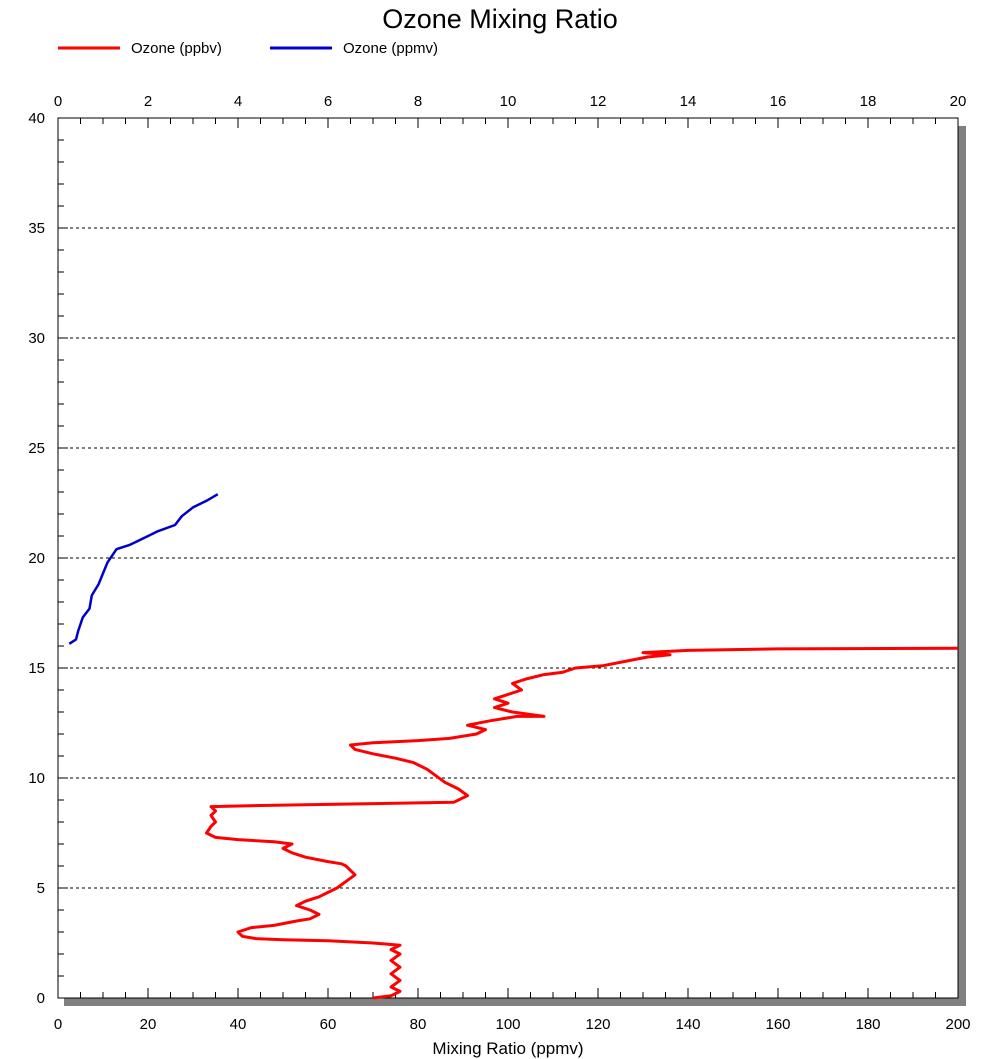 The image size is (1000, 1059). I want to click on bottom-axis-tick-label: 140, so click(687, 1024).